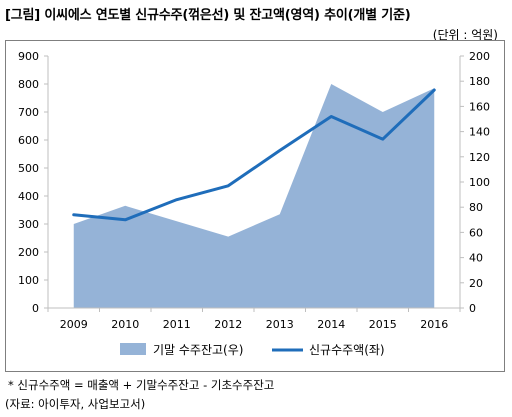 The height and width of the screenshot is (417, 512). Describe the element at coordinates (125, 324) in the screenshot. I see `x-tick-label: 2010` at that location.